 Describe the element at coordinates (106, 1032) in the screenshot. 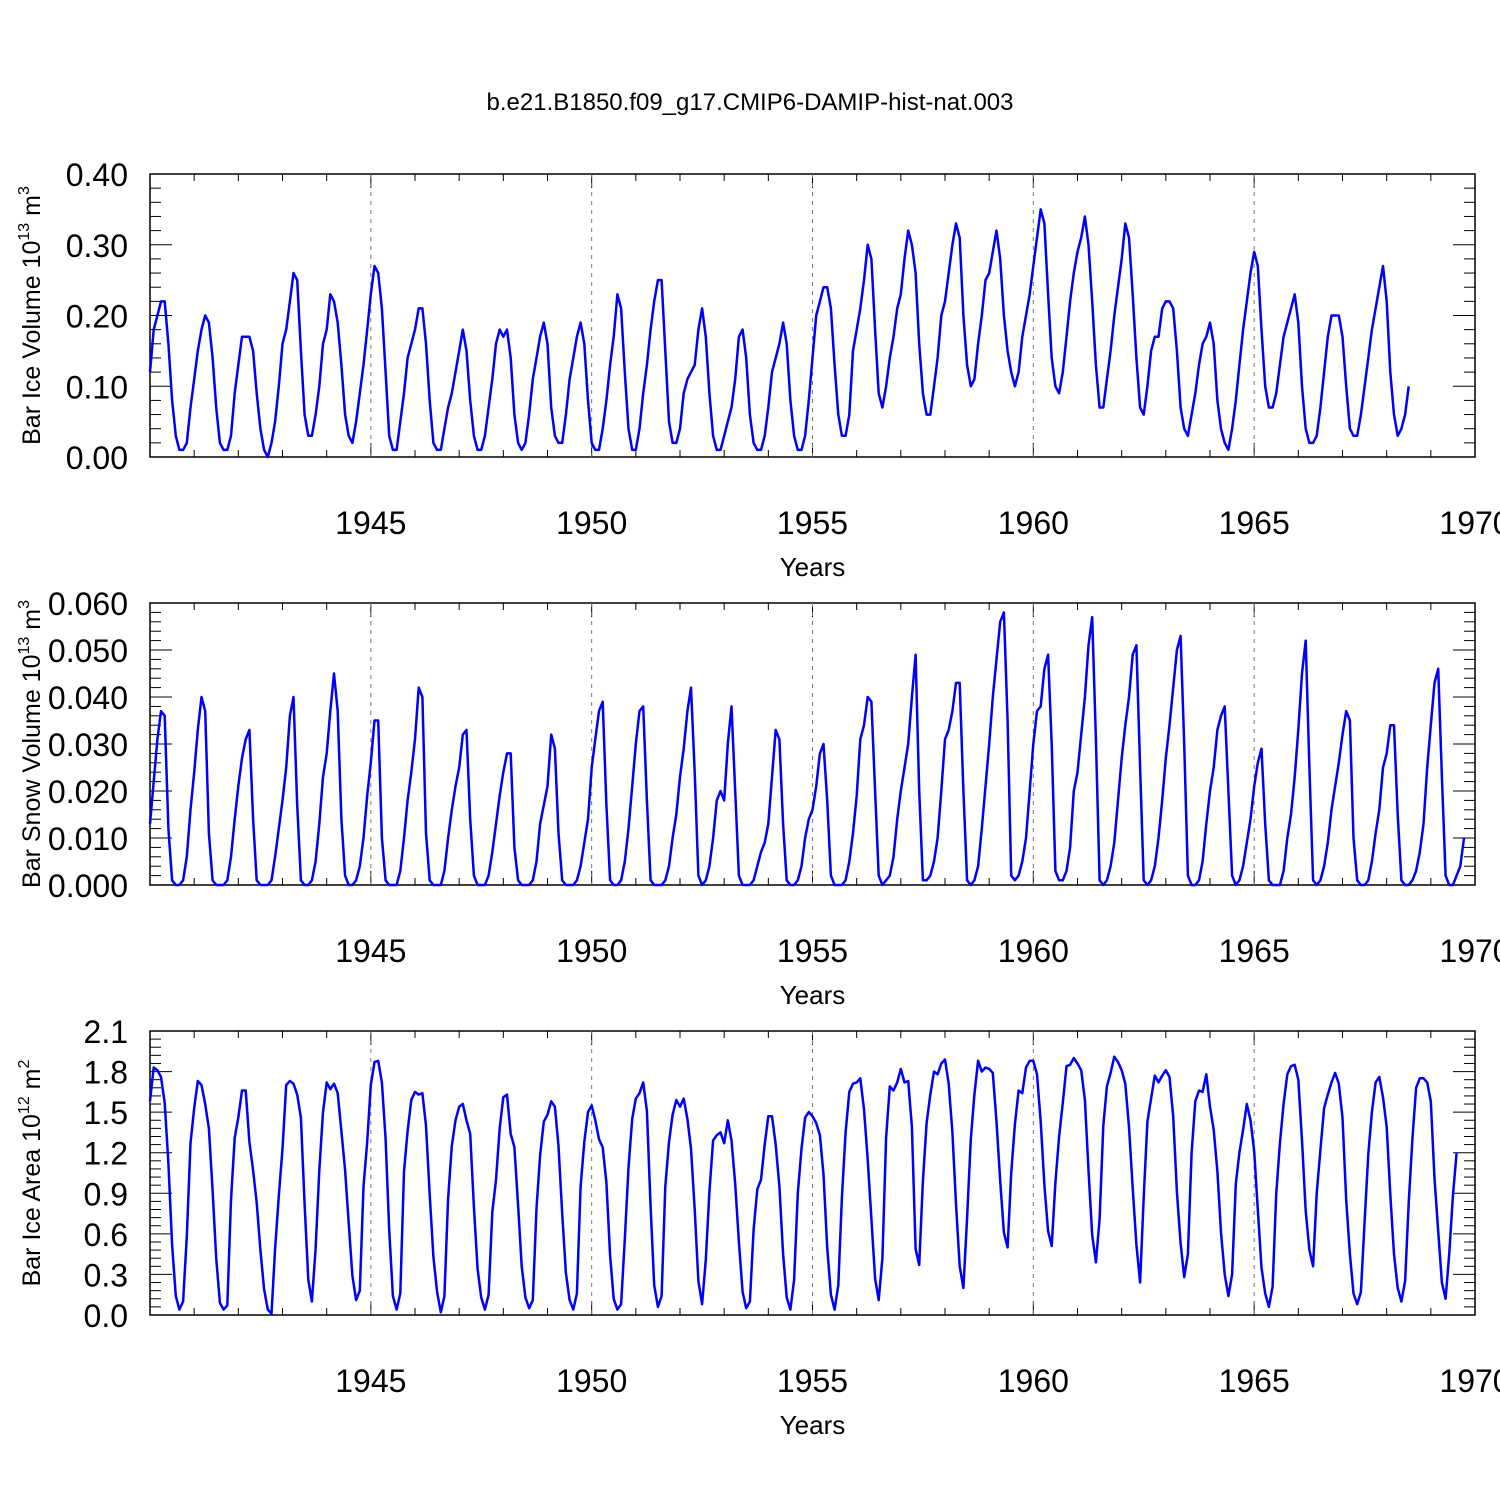

I see `y-tick-label: 2.1` at that location.